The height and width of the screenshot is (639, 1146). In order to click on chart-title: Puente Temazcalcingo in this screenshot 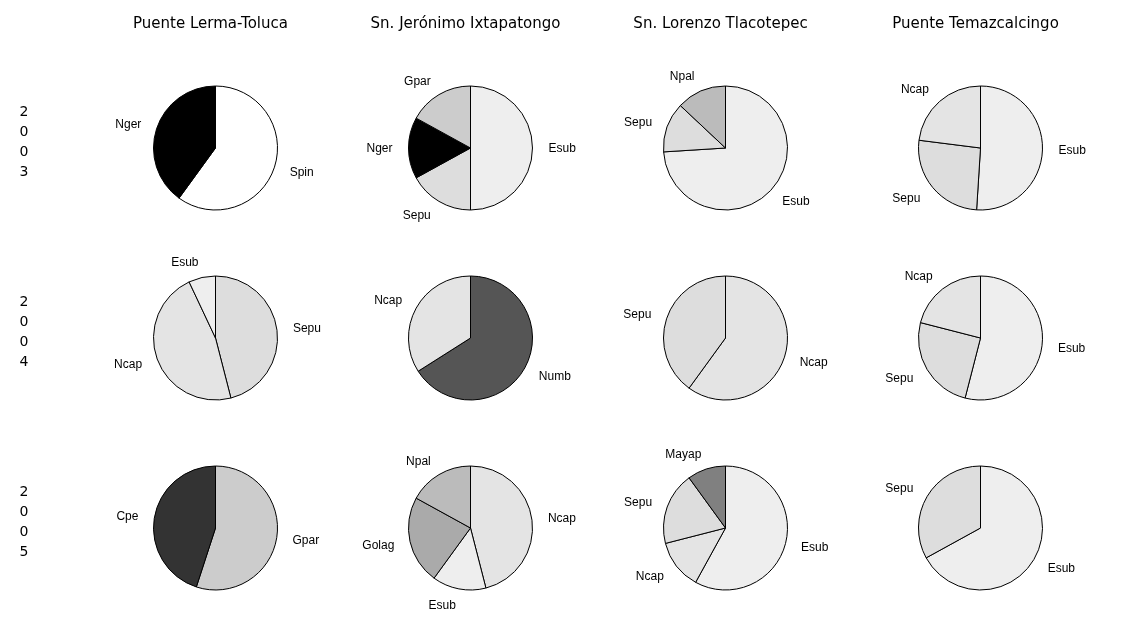, I will do `click(975, 23)`.